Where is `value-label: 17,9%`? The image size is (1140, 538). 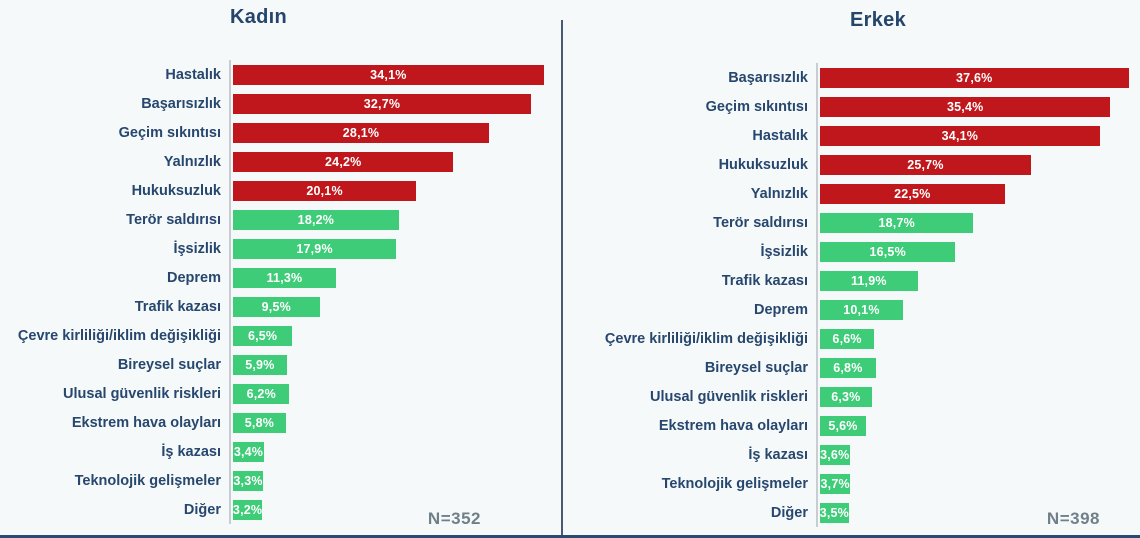 value-label: 17,9% is located at coordinates (314, 248).